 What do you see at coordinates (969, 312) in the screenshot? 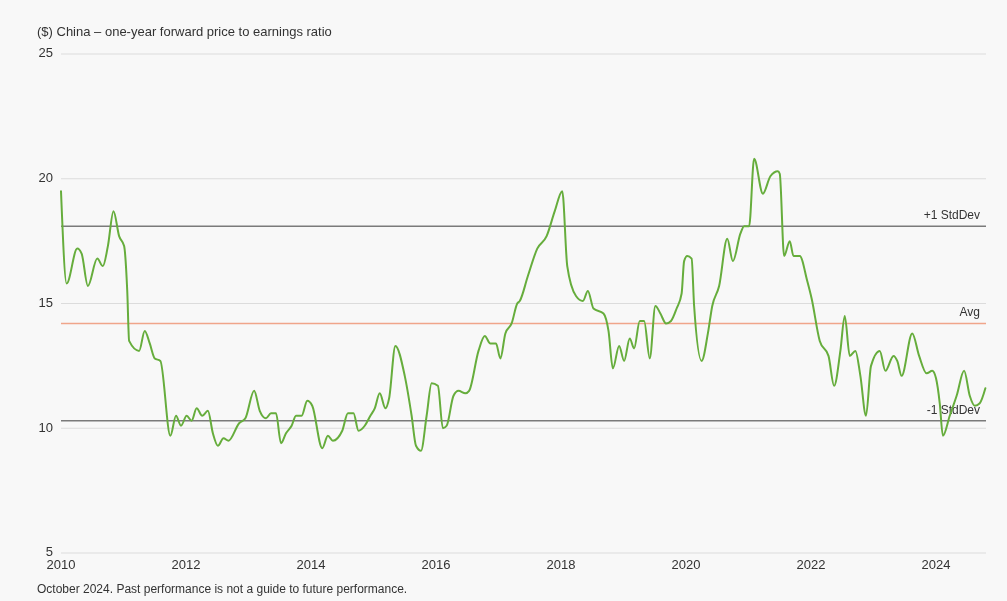
I see `ref-line-label: Avg` at bounding box center [969, 312].